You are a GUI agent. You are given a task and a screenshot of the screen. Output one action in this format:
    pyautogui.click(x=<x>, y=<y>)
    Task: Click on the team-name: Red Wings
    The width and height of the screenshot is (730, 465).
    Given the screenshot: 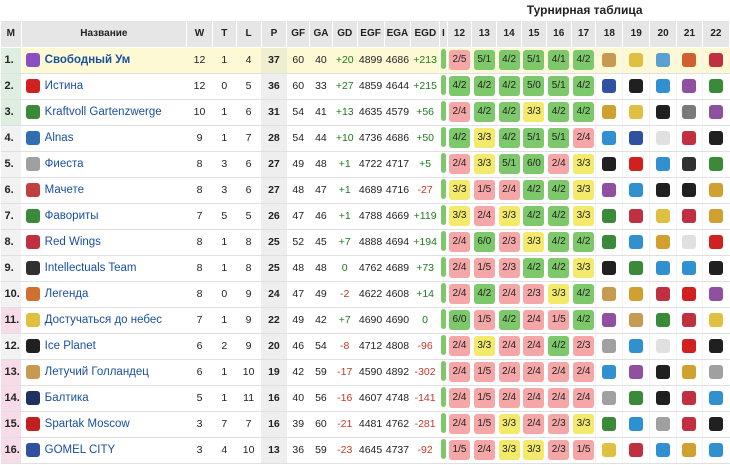 What is the action you would take?
    pyautogui.click(x=72, y=242)
    